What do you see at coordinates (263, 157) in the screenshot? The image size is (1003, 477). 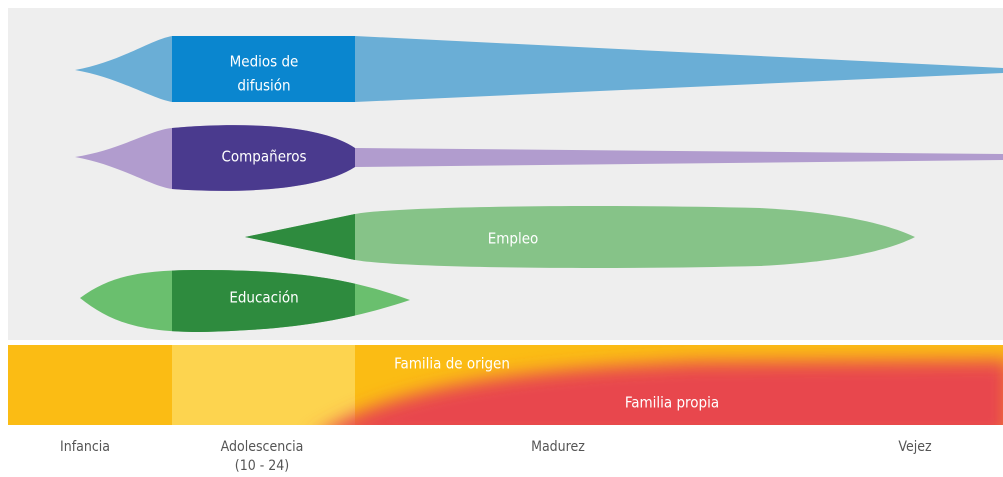 I see `band-label: Compañeros` at bounding box center [263, 157].